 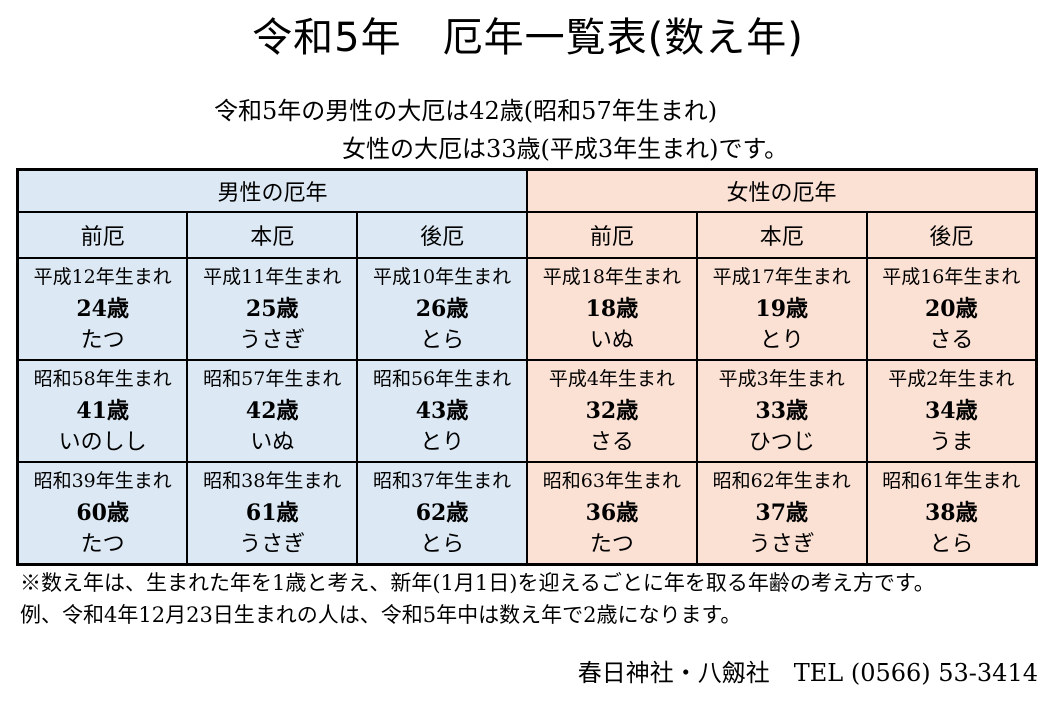 I want to click on age: 61歳, so click(x=272, y=512).